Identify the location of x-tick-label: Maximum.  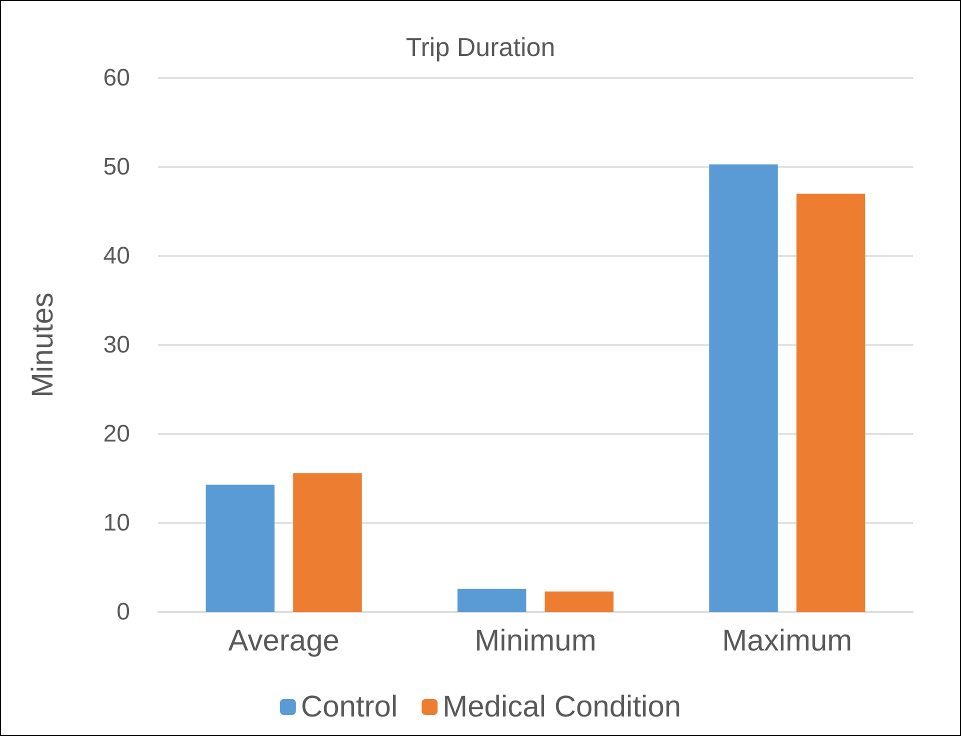
(787, 641).